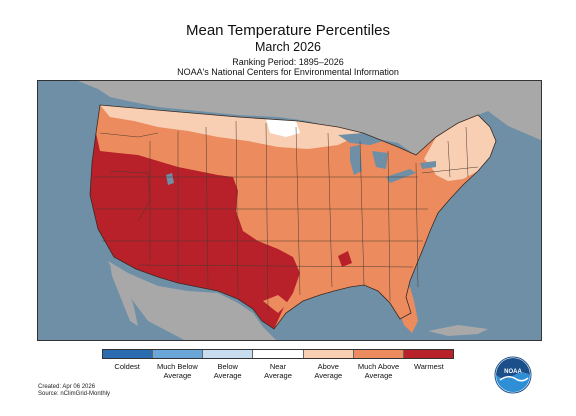  Describe the element at coordinates (288, 62) in the screenshot. I see `ranking-period: Ranking Period: 1895–2026` at that location.